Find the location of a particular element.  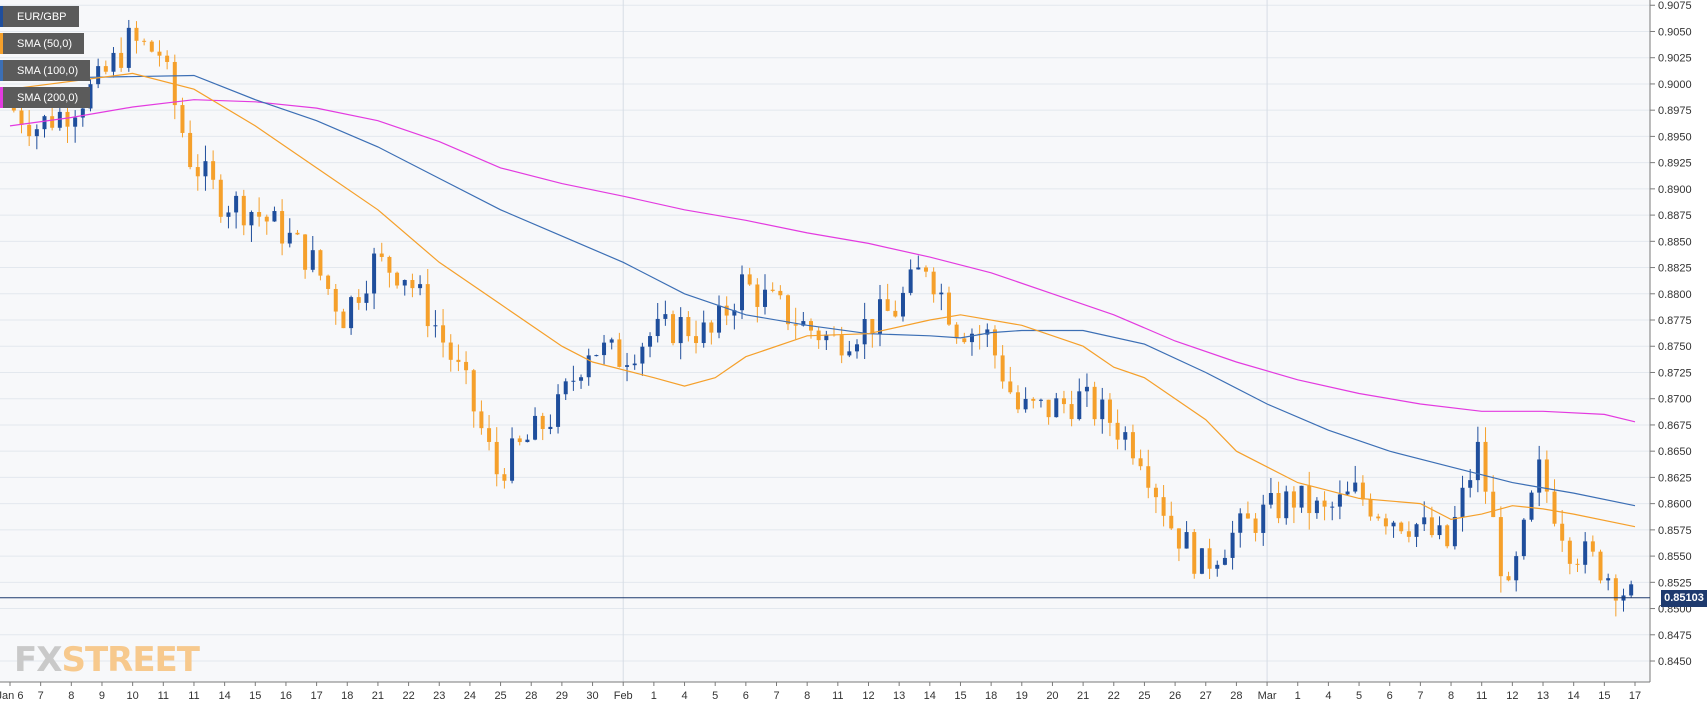

y-tick-label: 0.8725 is located at coordinates (1675, 373).